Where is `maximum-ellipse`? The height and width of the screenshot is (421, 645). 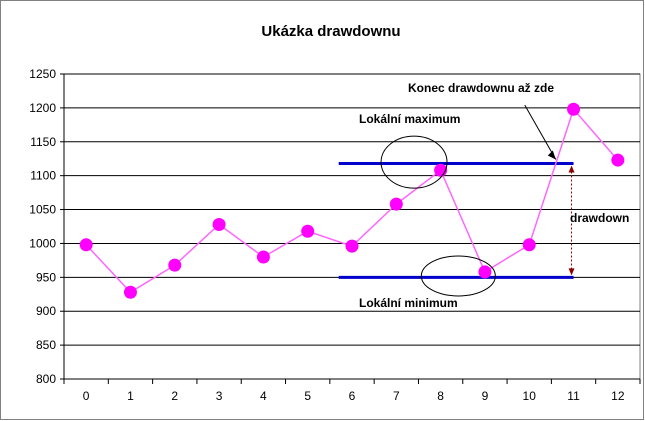
maximum-ellipse is located at coordinates (414, 162).